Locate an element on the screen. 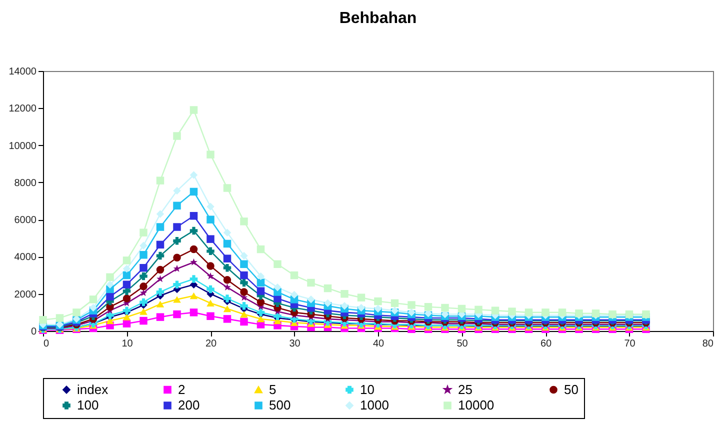 The image size is (722, 425). legend-label: 50 is located at coordinates (571, 389).